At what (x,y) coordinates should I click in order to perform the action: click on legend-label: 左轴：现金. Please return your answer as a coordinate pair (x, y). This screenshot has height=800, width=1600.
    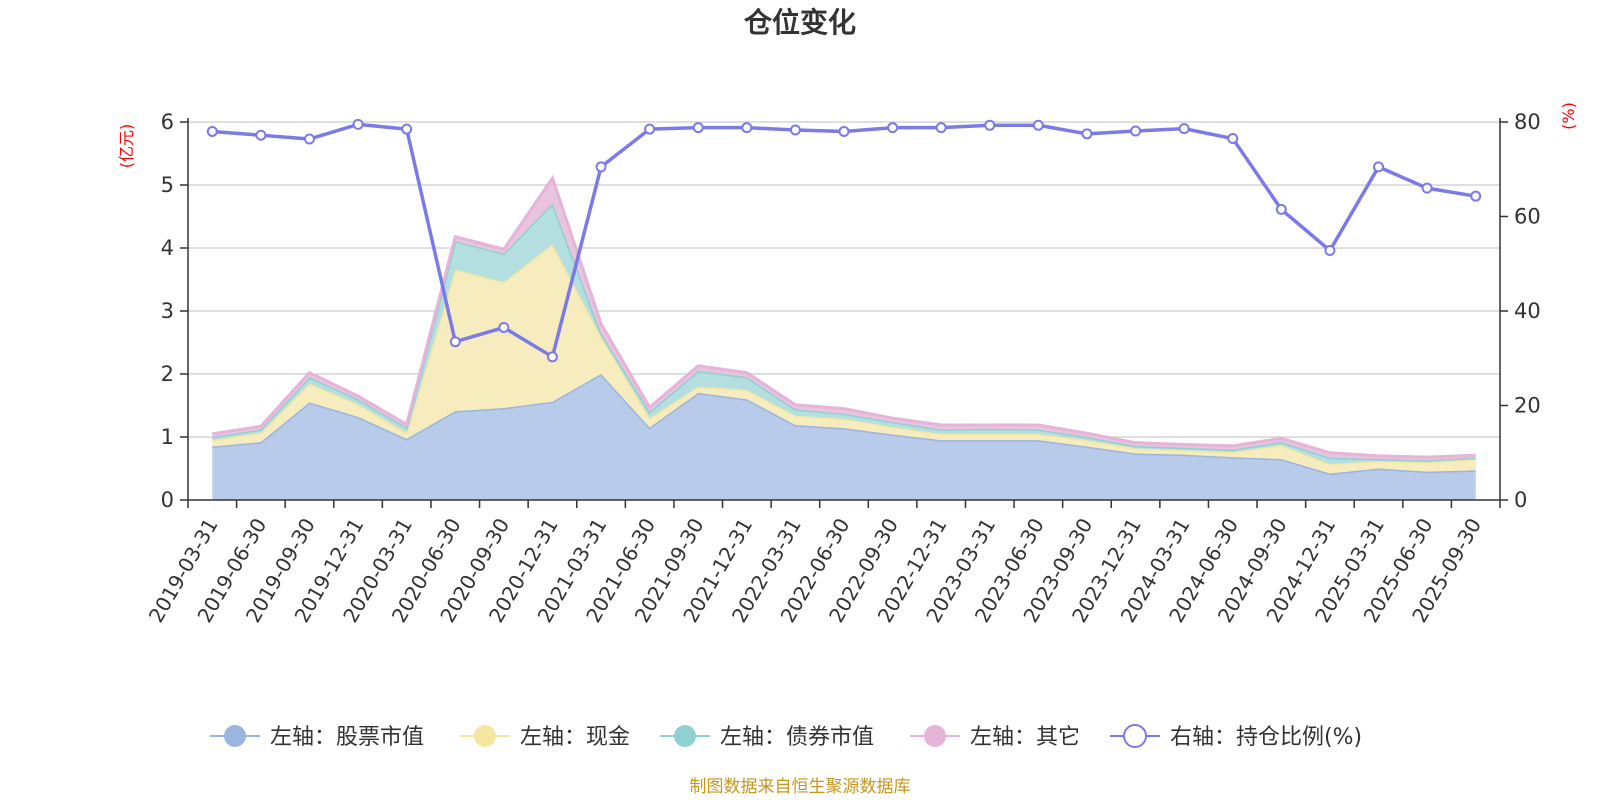
    Looking at the image, I should click on (575, 737).